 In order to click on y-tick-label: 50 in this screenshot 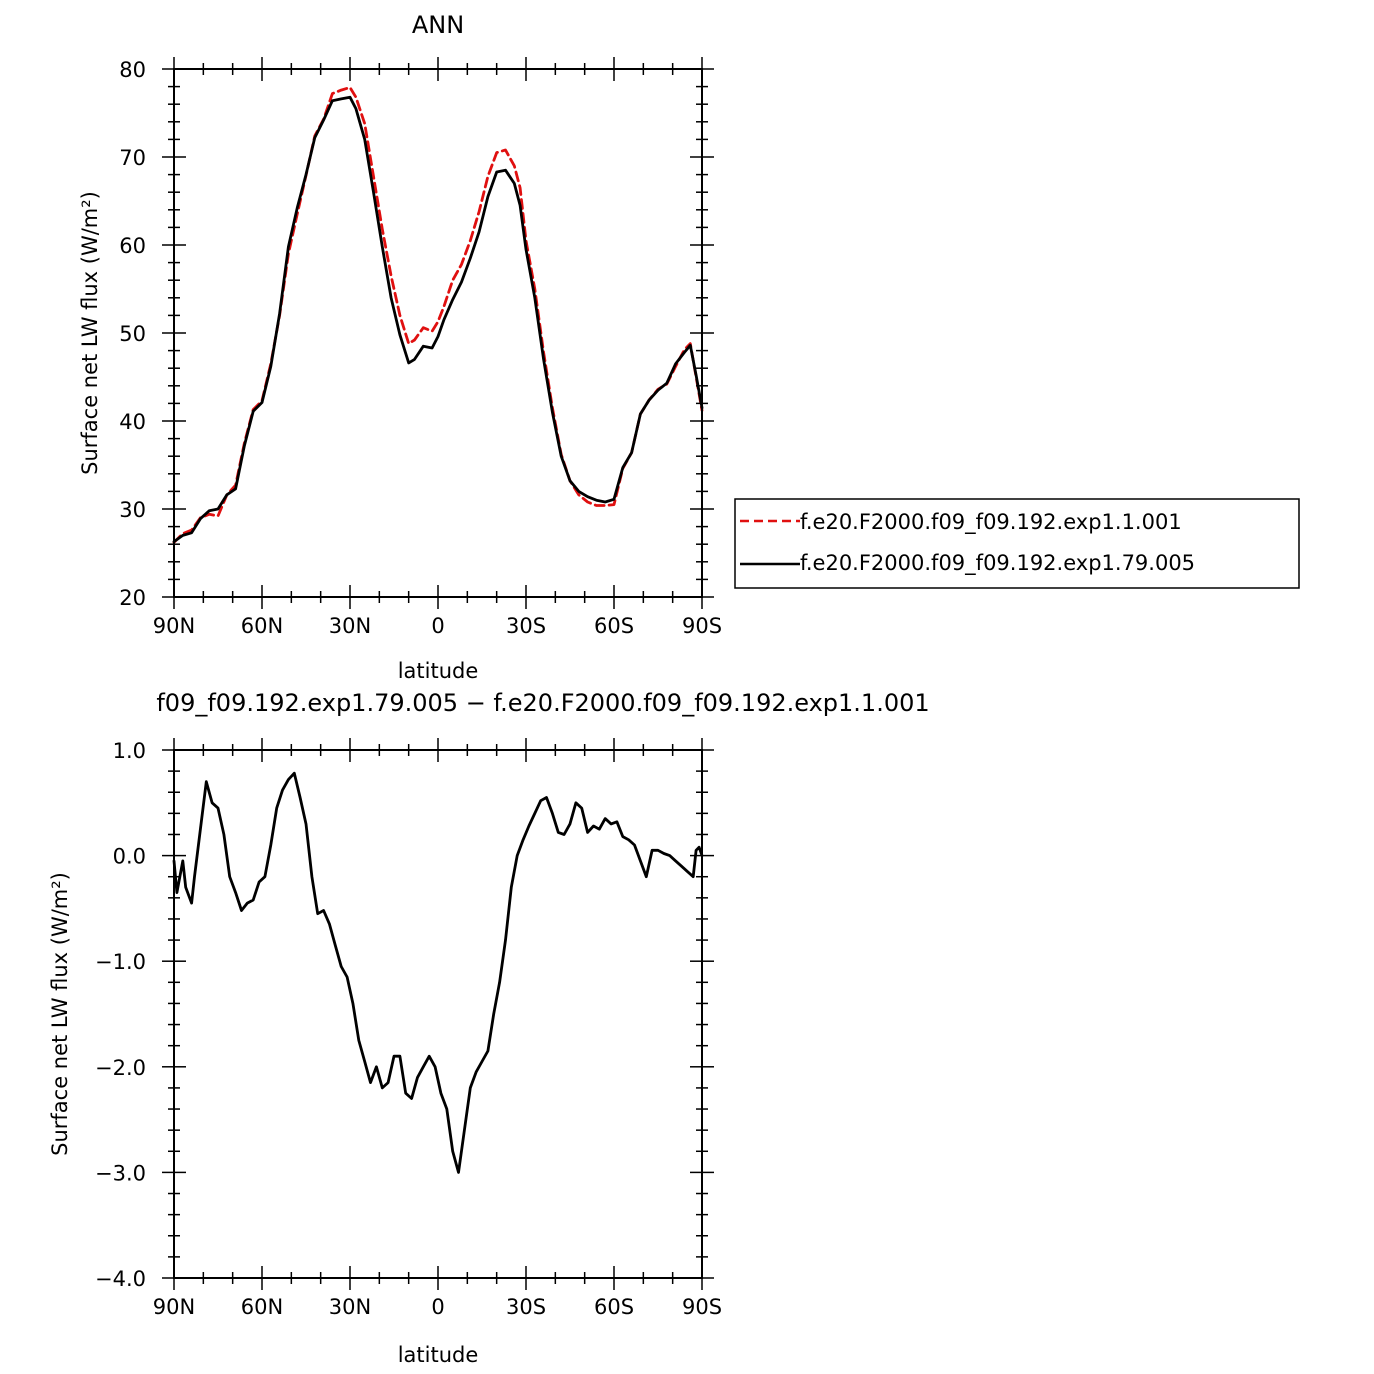, I will do `click(132, 334)`.